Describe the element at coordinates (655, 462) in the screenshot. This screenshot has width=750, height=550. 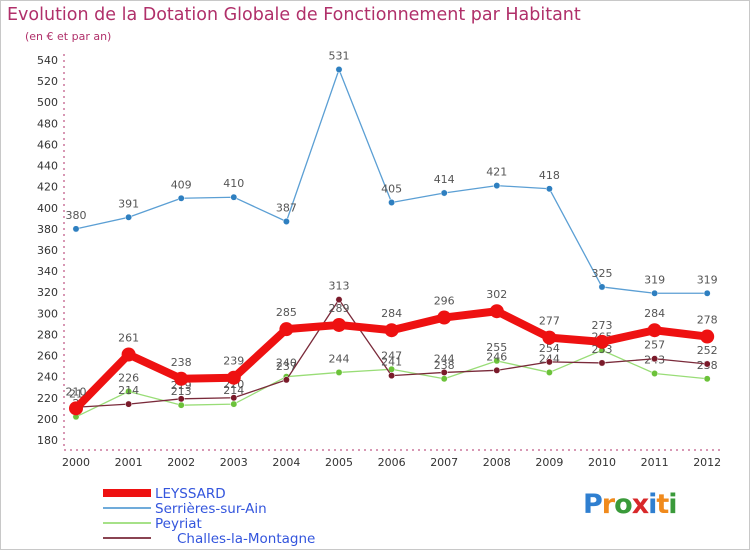
I see `x-tick-label: 2011` at that location.